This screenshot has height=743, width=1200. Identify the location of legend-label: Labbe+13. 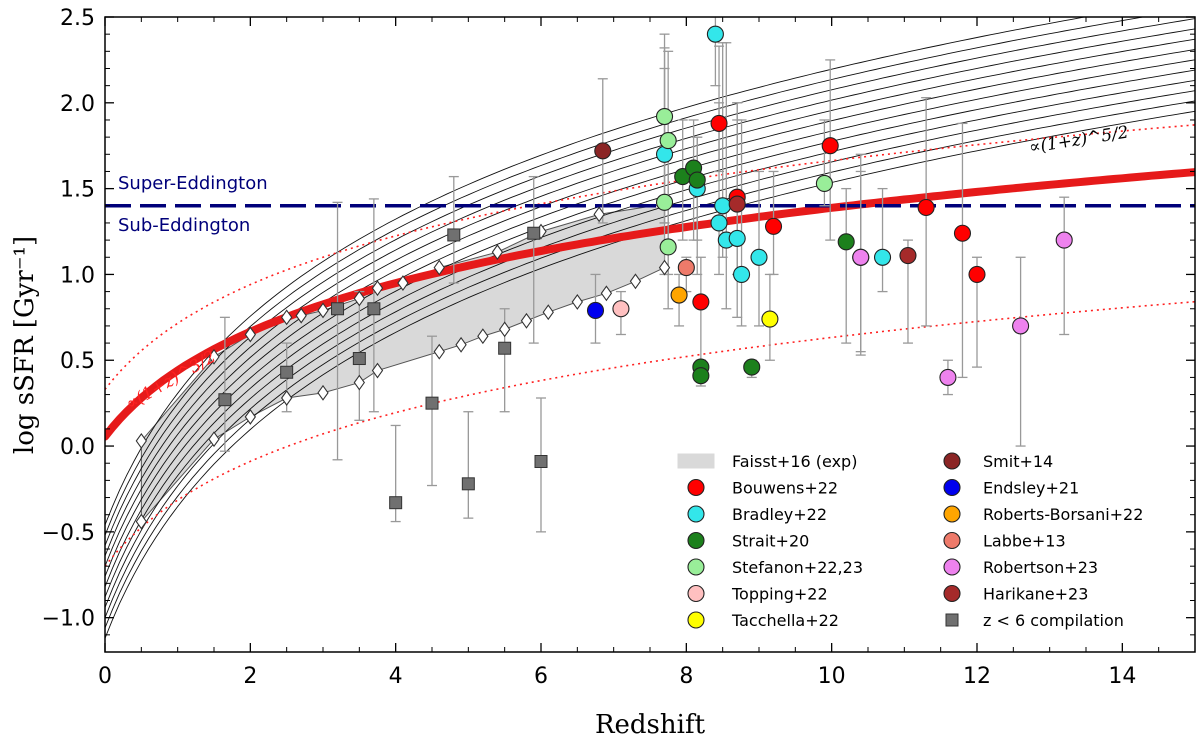
(1024, 541).